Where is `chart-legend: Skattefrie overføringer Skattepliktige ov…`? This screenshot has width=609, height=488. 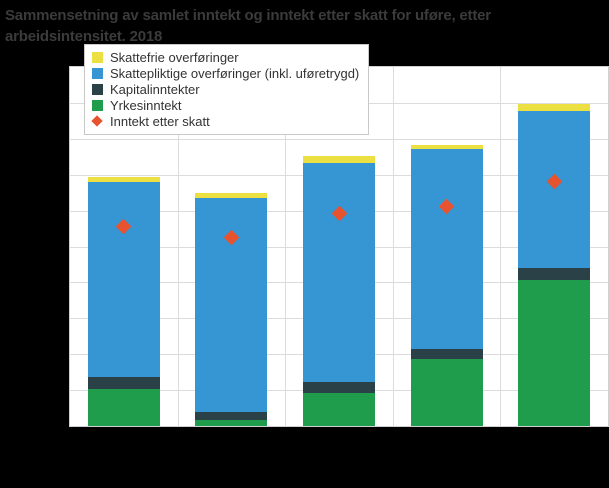 chart-legend: Skattefrie overføringer Skattepliktige ov… is located at coordinates (227, 89).